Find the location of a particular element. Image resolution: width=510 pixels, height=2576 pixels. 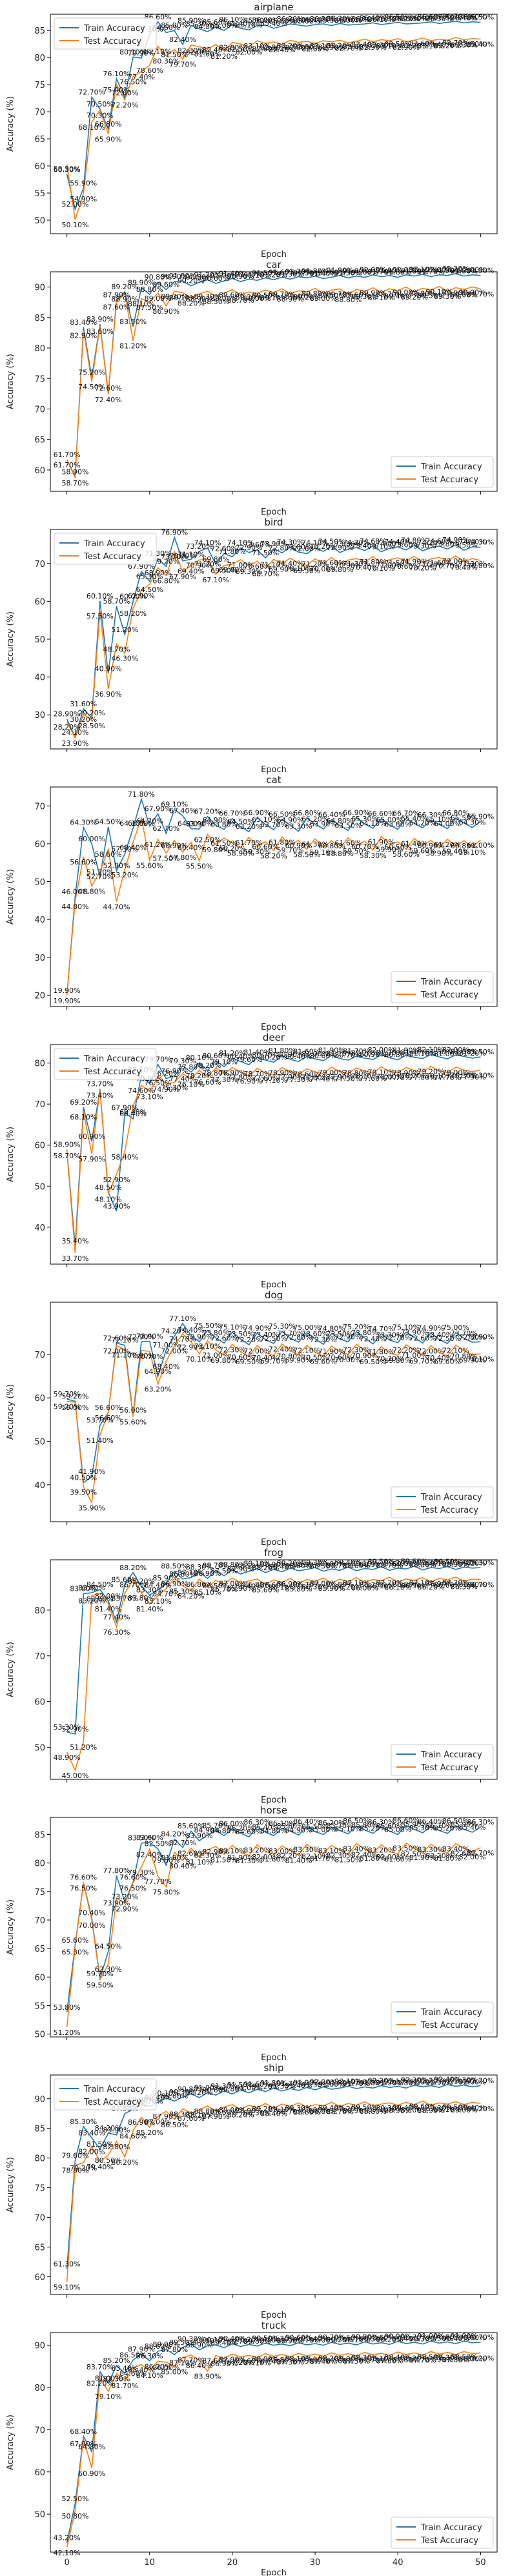

data-label: 74.60% is located at coordinates (374, 542).